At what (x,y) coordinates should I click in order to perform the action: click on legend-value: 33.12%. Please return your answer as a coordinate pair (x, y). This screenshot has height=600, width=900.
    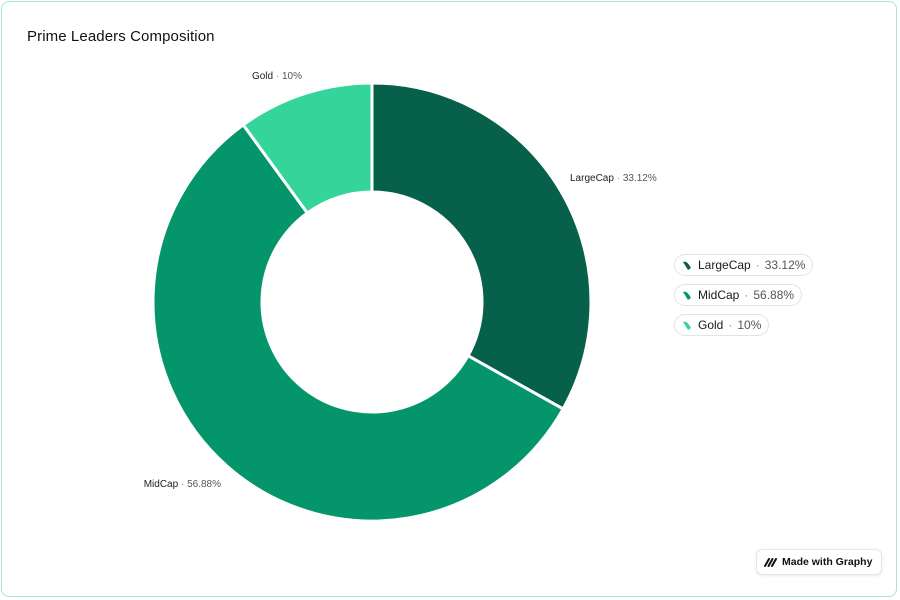
    Looking at the image, I should click on (785, 265).